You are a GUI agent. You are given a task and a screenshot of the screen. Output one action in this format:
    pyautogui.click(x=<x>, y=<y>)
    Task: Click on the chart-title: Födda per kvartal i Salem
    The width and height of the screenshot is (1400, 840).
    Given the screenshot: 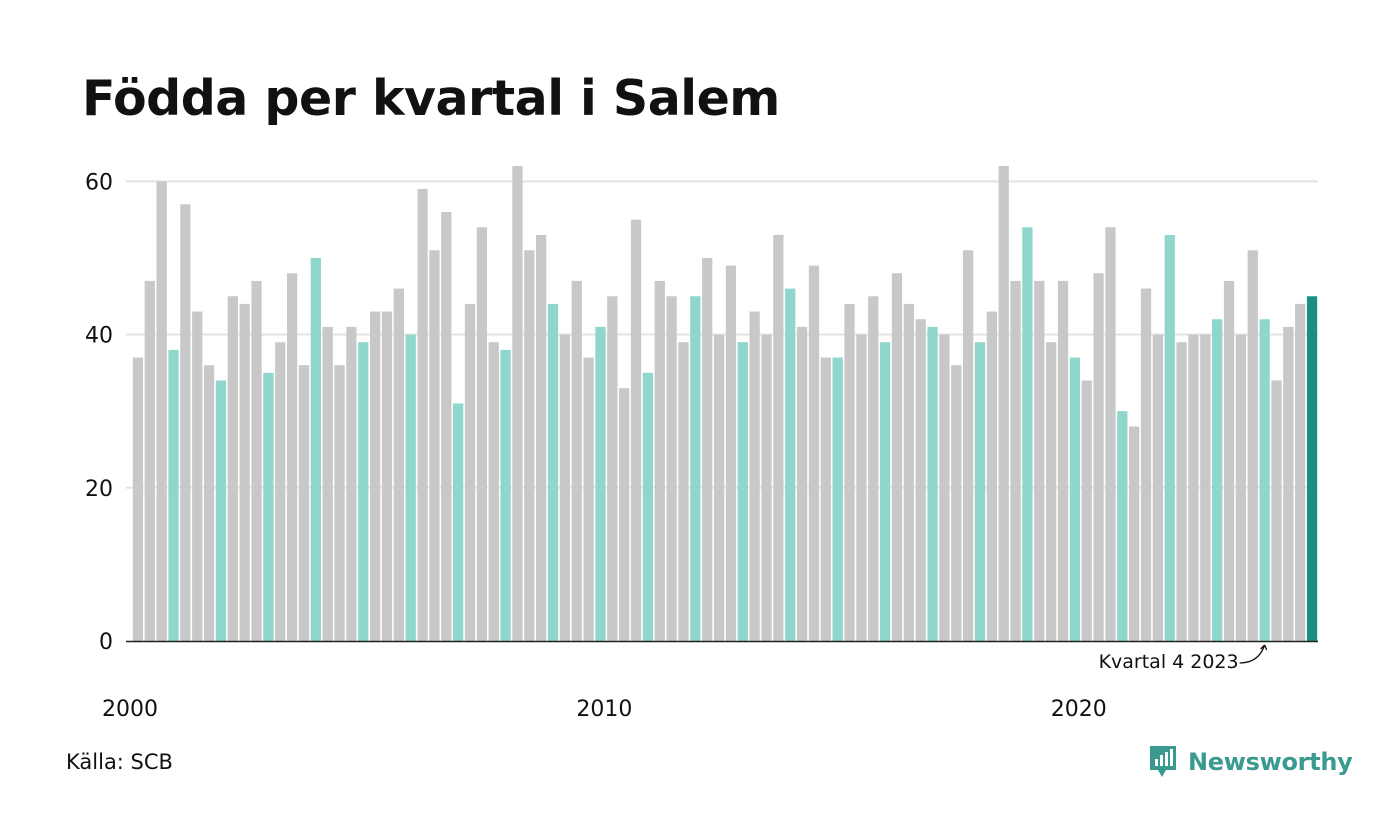 What is the action you would take?
    pyautogui.click(x=431, y=98)
    